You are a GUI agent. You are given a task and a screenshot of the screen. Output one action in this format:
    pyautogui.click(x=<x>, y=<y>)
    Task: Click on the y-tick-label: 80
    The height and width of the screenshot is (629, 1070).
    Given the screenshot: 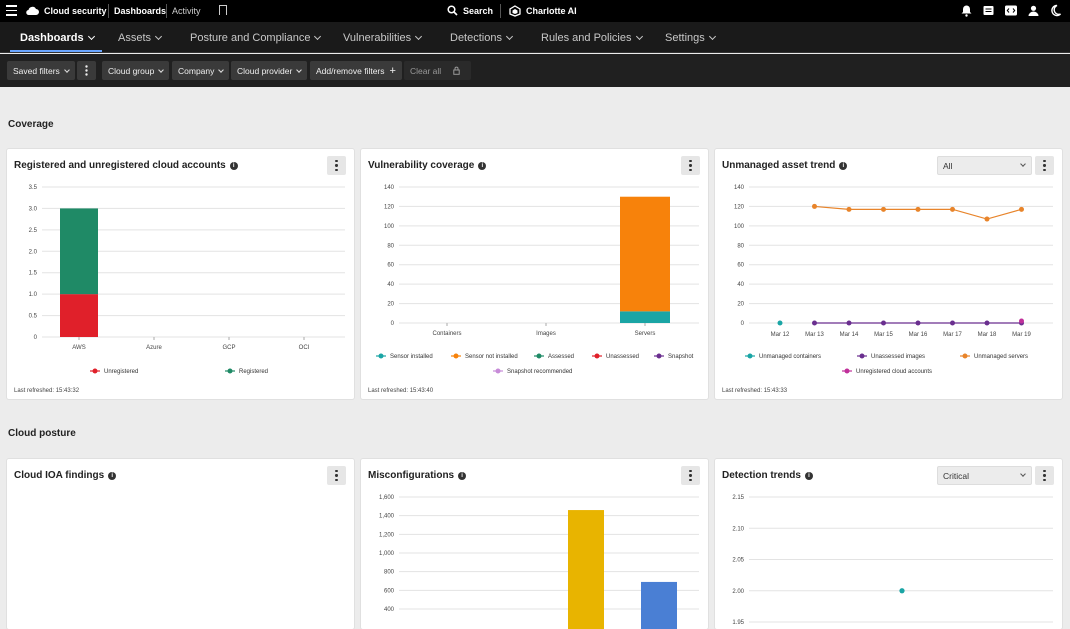 What is the action you would take?
    pyautogui.click(x=740, y=246)
    